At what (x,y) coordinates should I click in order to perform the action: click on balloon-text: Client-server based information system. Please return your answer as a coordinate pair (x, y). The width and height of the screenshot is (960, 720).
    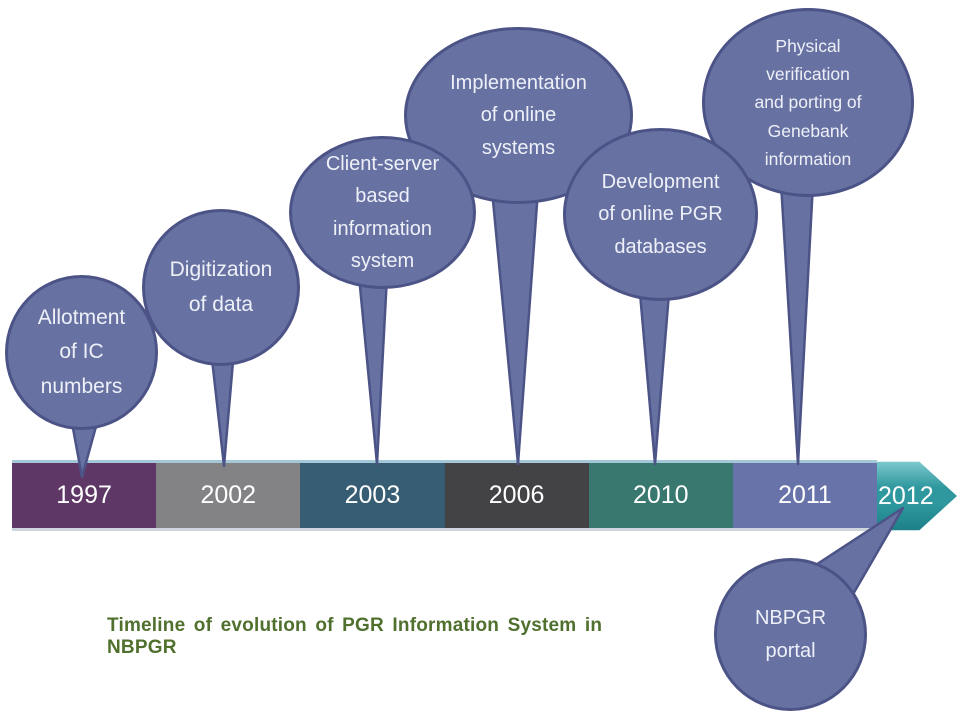
    Looking at the image, I should click on (382, 212).